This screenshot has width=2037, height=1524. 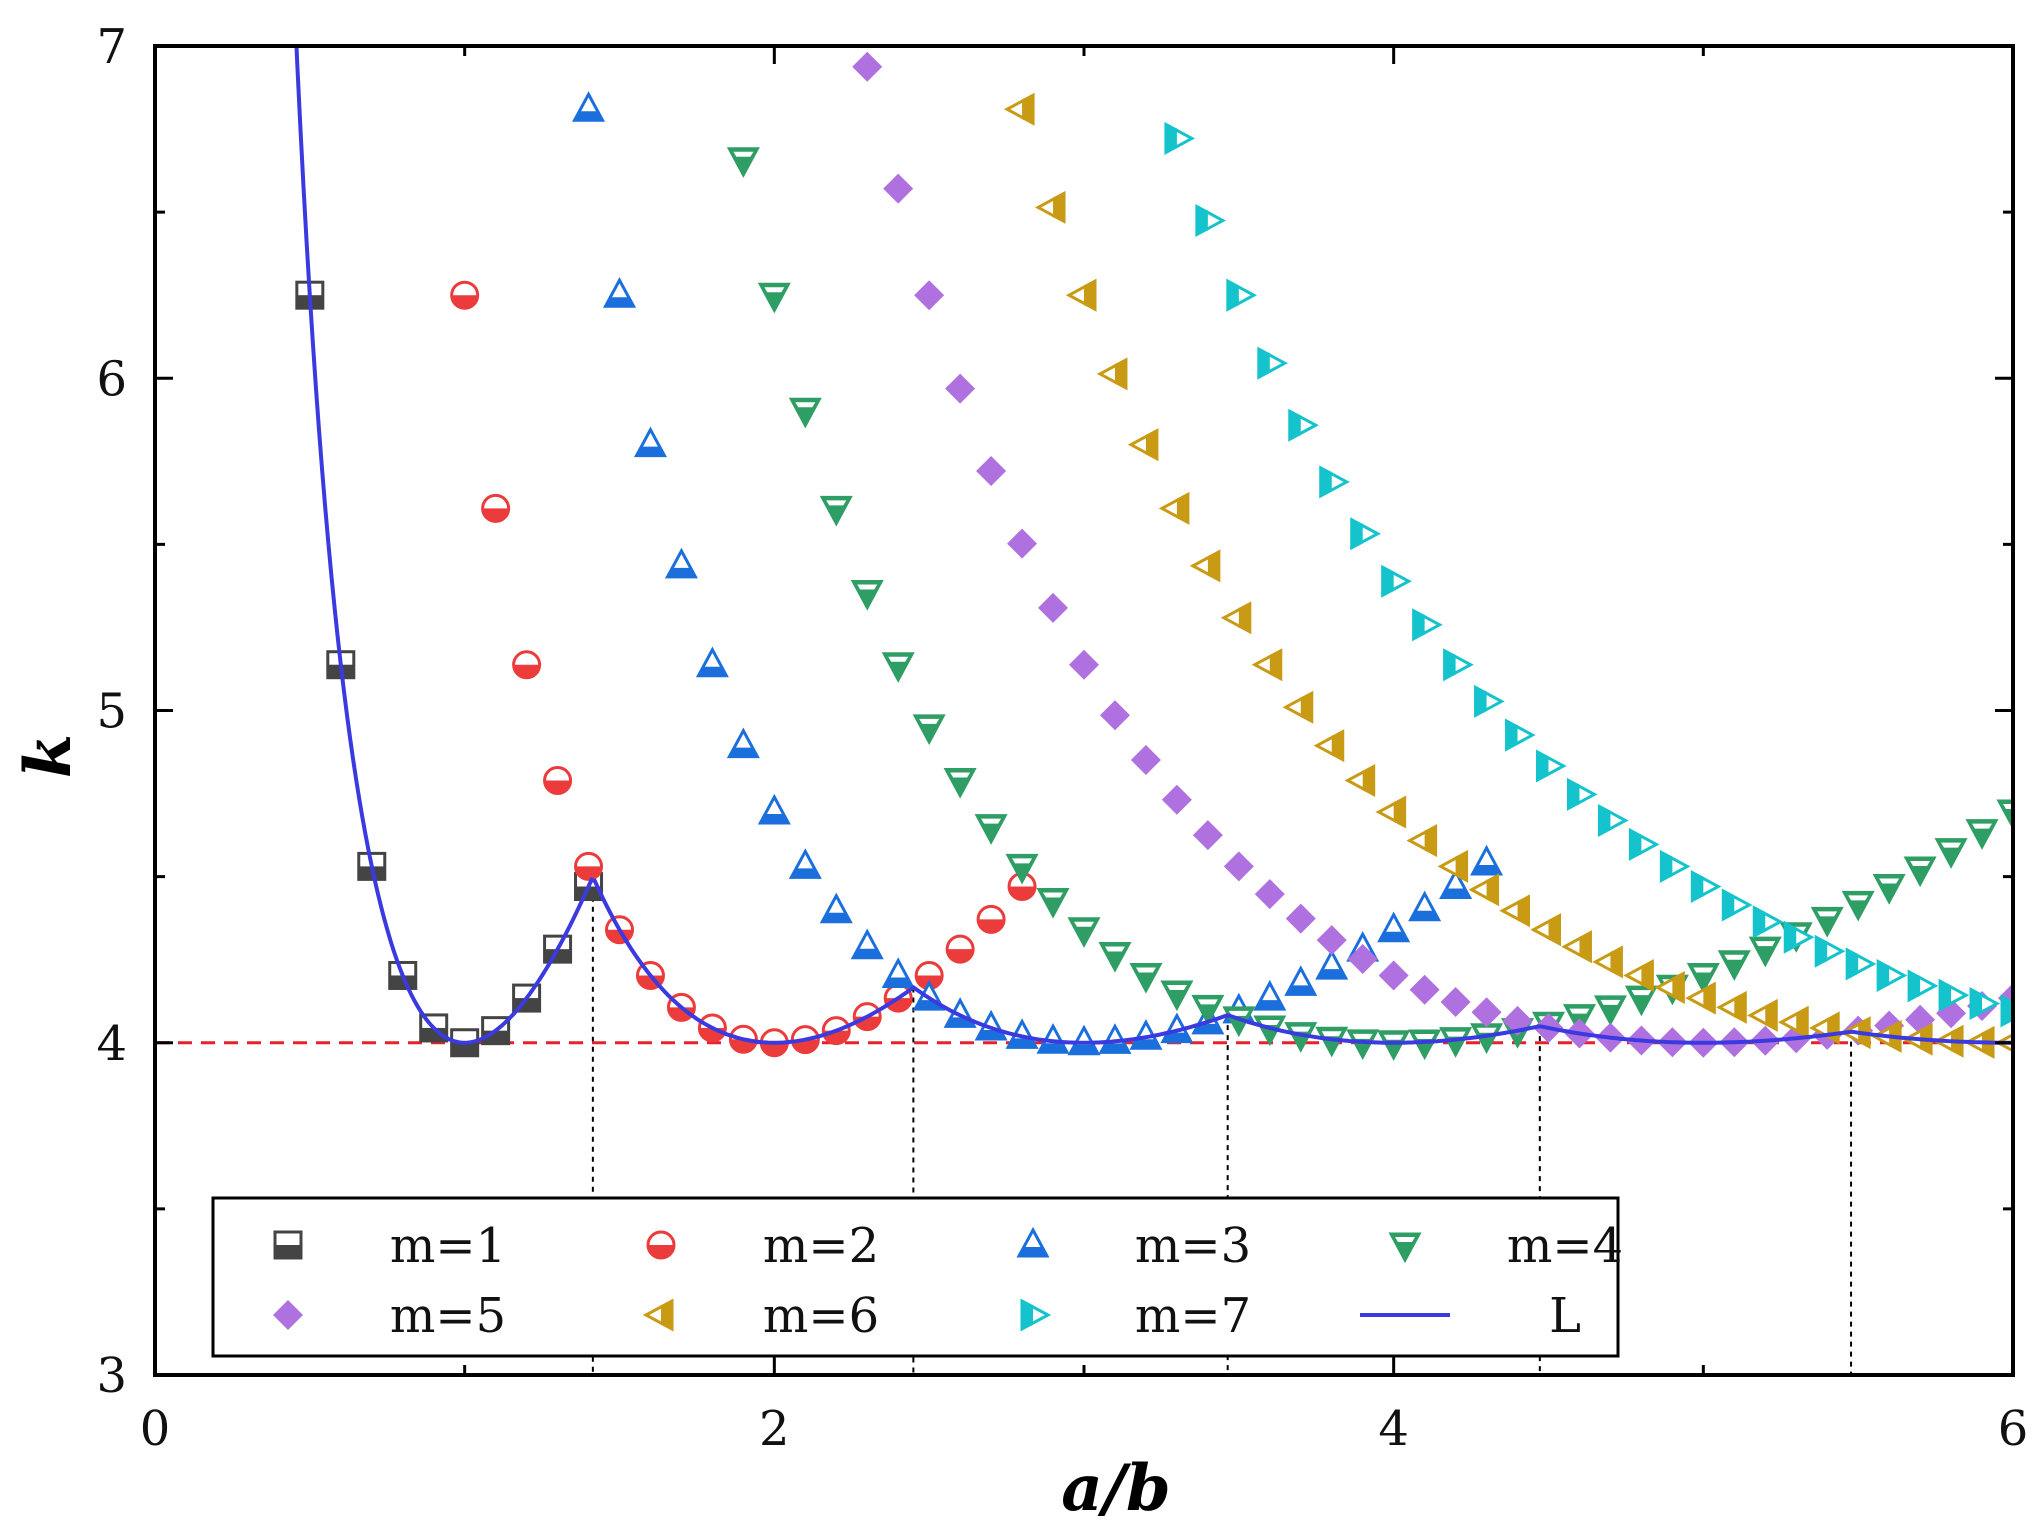 What do you see at coordinates (1193, 1246) in the screenshot?
I see `legend-label: m=3` at bounding box center [1193, 1246].